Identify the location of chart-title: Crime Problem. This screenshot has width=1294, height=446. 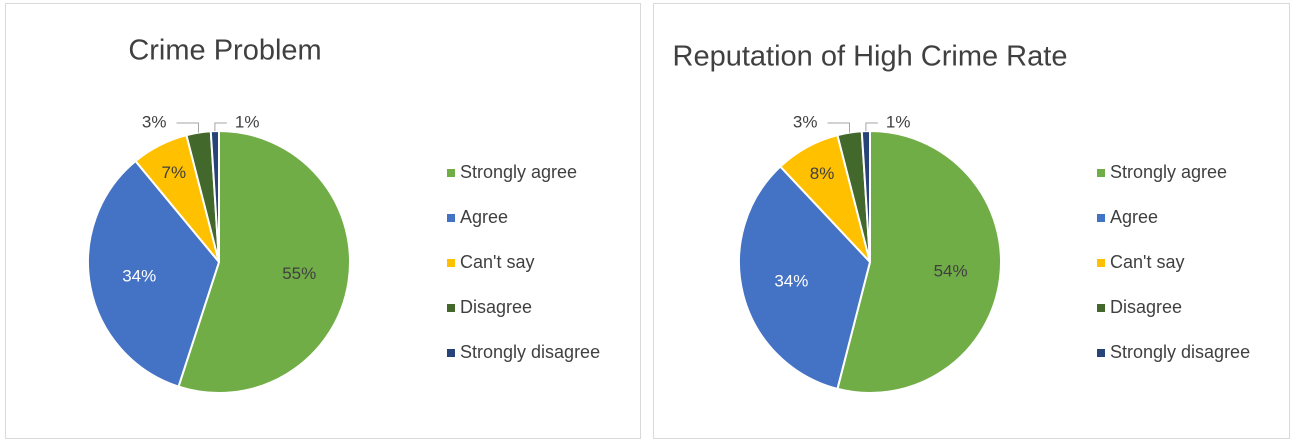
(224, 51).